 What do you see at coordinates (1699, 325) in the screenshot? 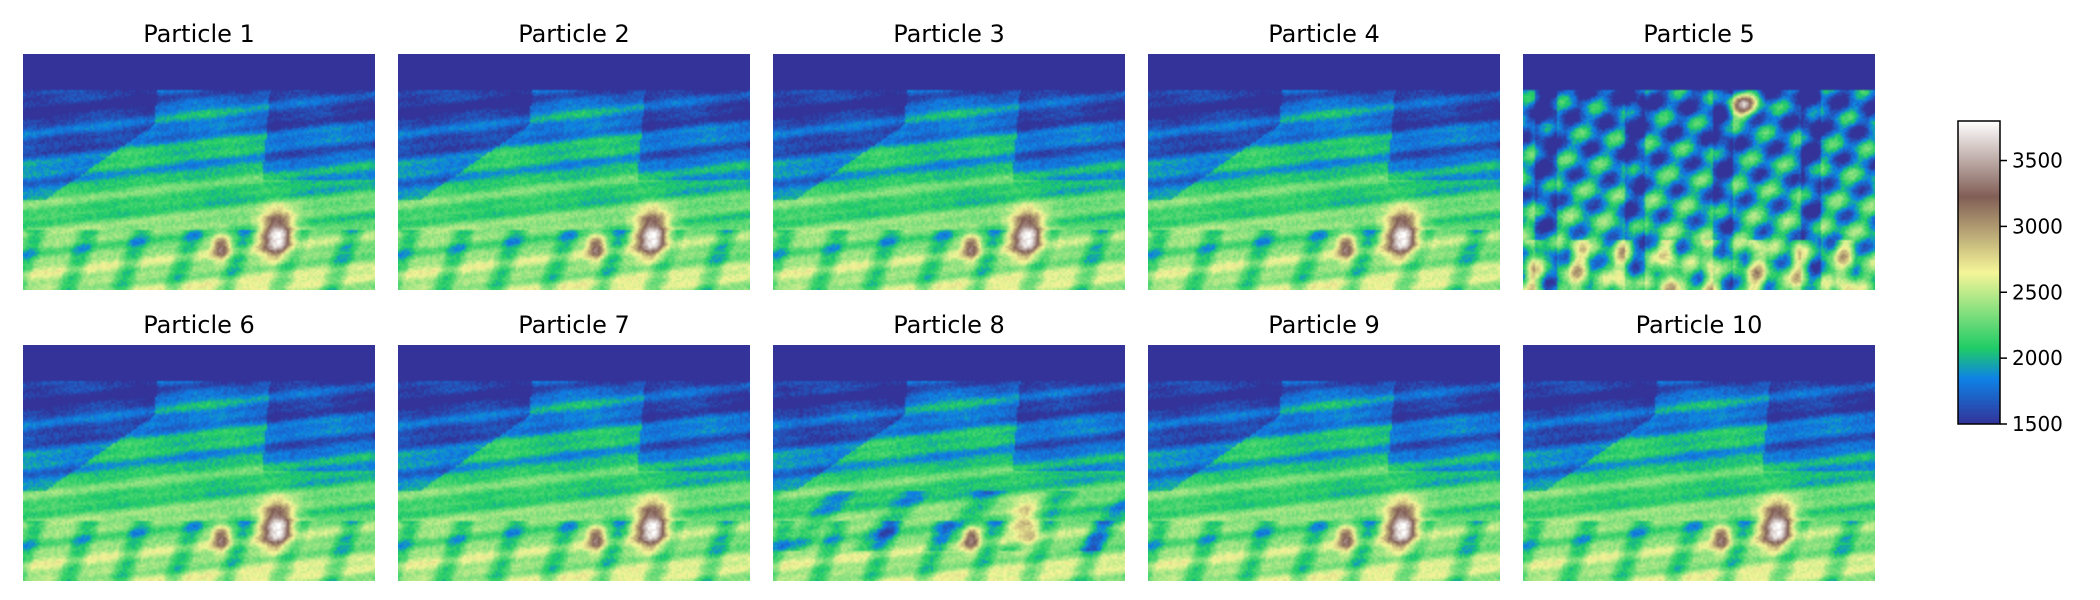
I see `panel-title: Particle 10` at bounding box center [1699, 325].